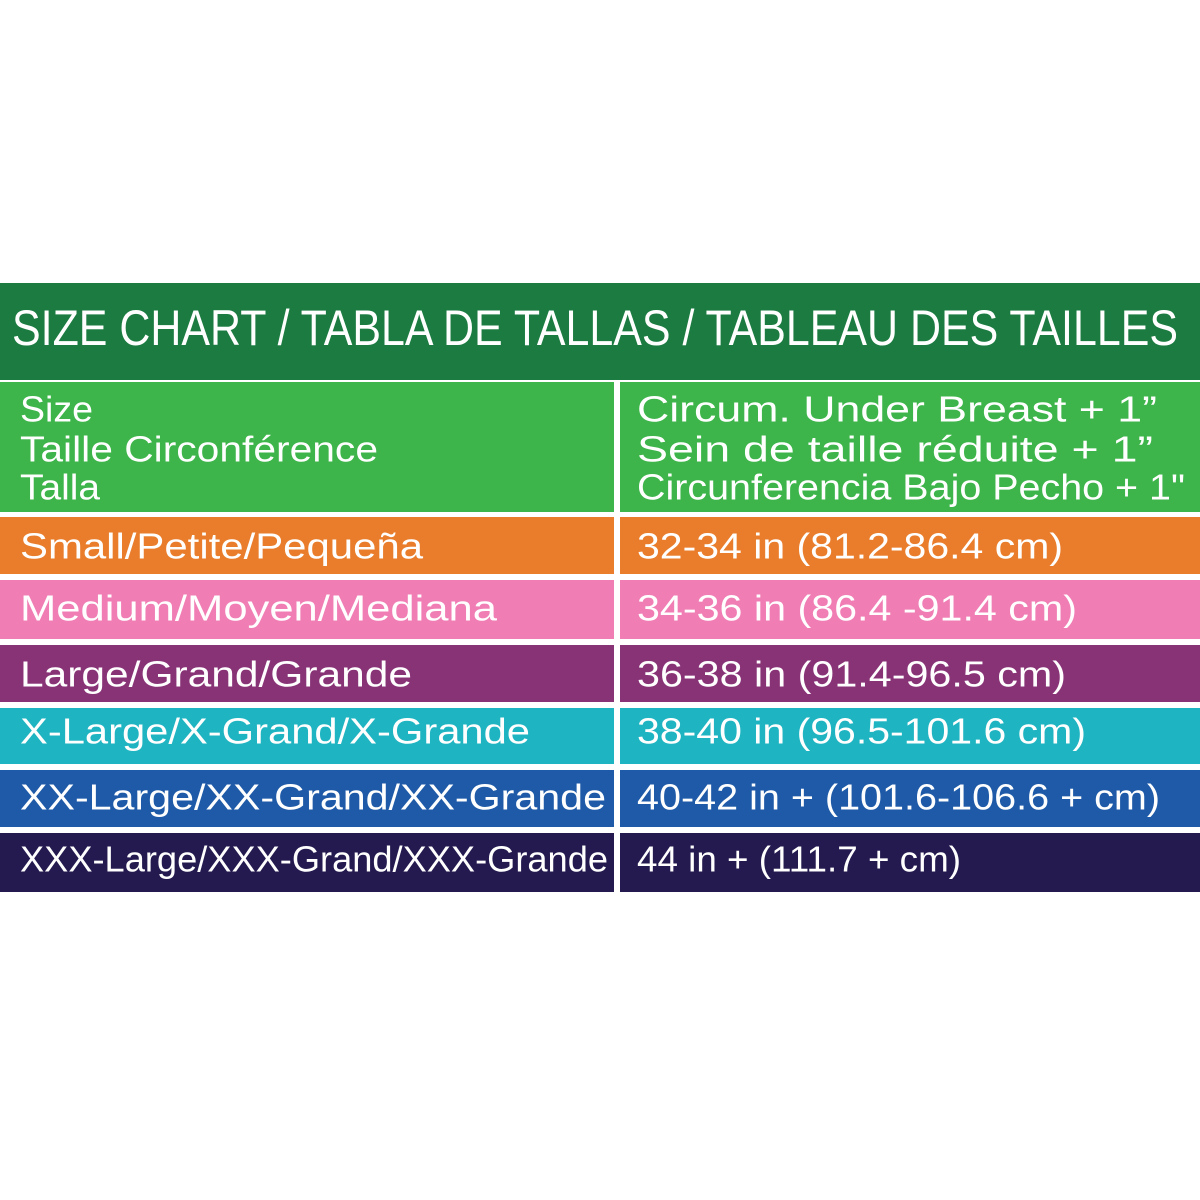 This screenshot has height=1200, width=1200. I want to click on header-text: Taille Circonférence, so click(199, 449).